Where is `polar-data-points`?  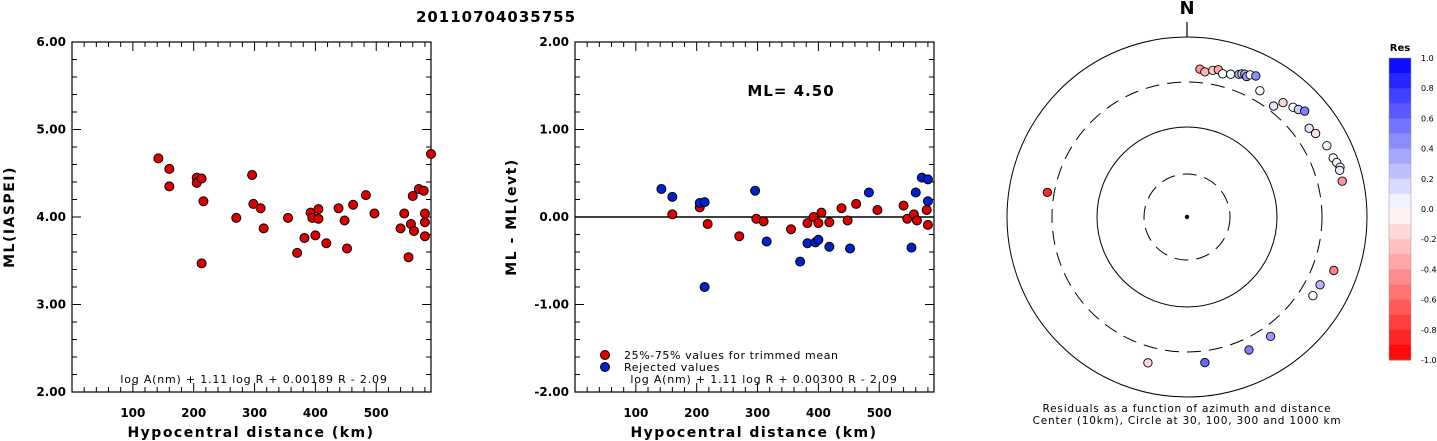
polar-data-points is located at coordinates (1194, 216).